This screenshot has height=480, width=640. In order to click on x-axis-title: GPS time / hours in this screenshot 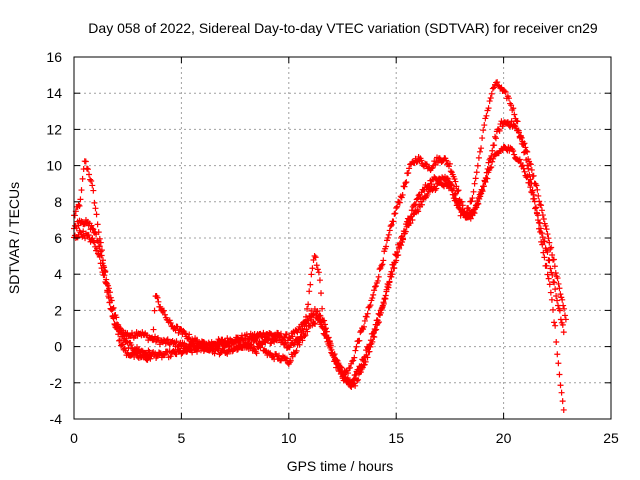, I will do `click(340, 466)`.